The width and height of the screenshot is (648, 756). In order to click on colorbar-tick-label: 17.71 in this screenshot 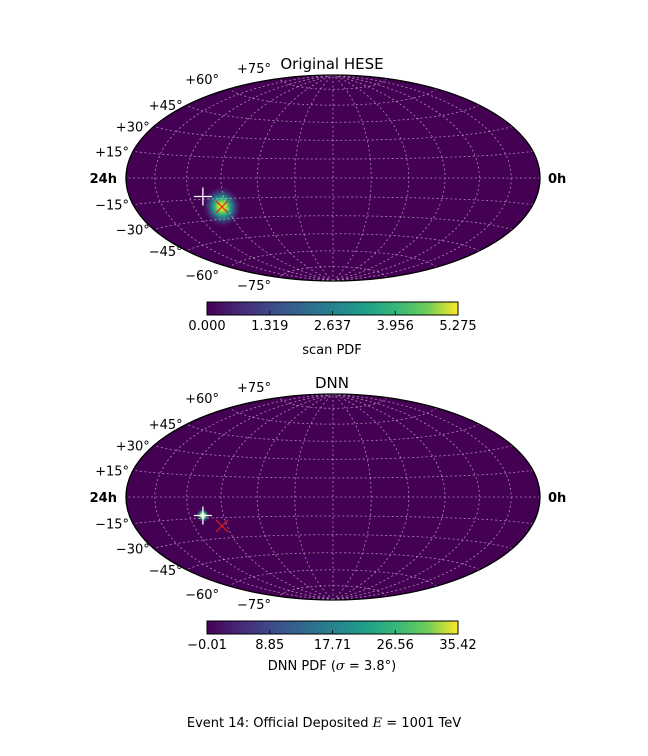, I will do `click(332, 645)`.